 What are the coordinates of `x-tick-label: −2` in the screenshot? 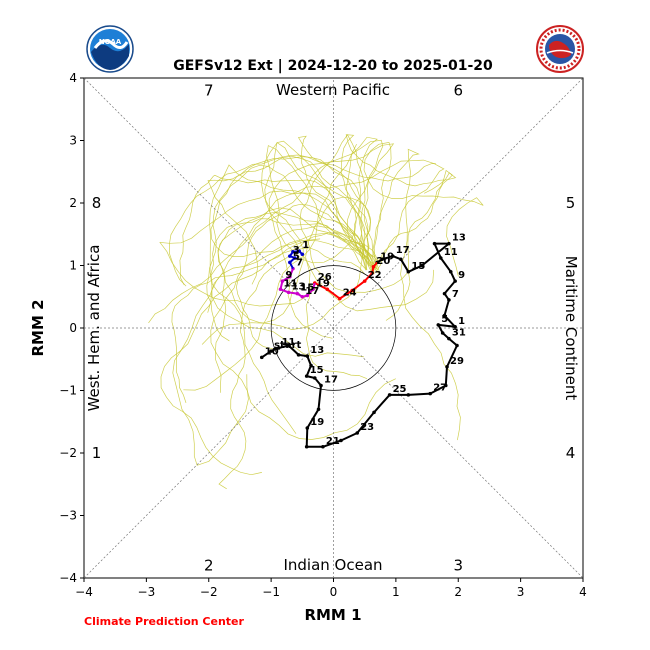 It's located at (209, 592).